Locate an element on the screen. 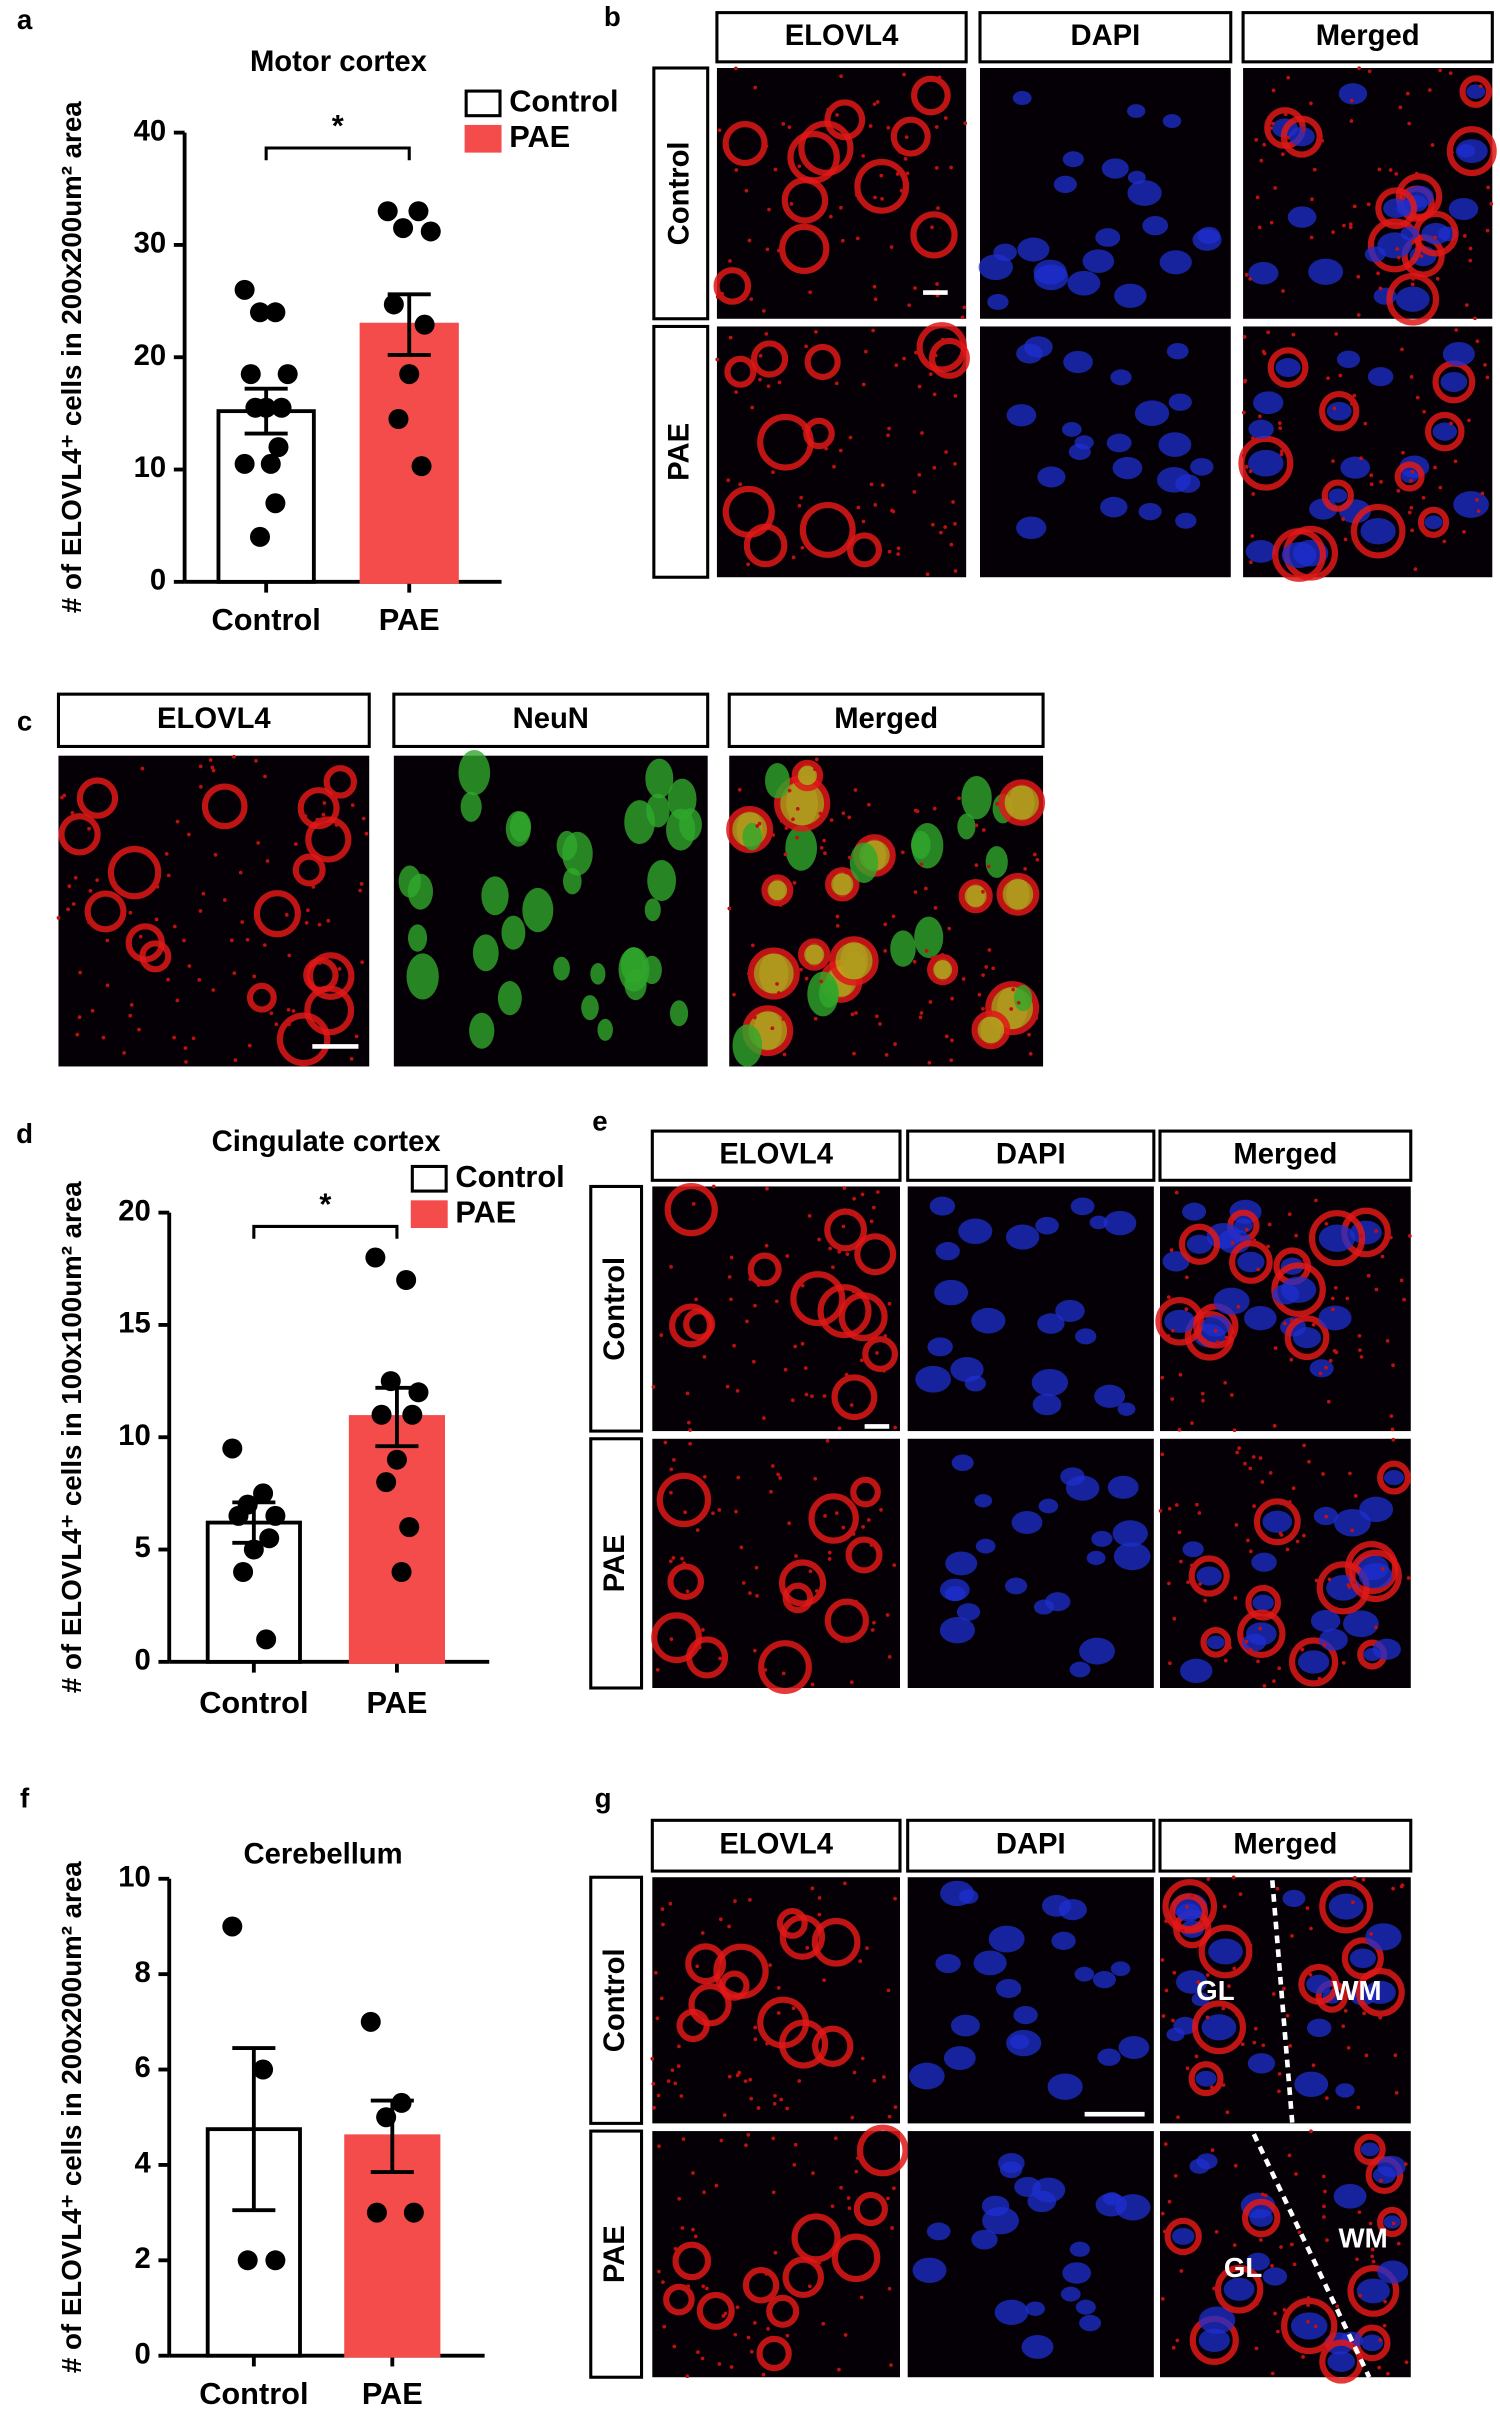  column-label: DAPI is located at coordinates (1031, 1154).